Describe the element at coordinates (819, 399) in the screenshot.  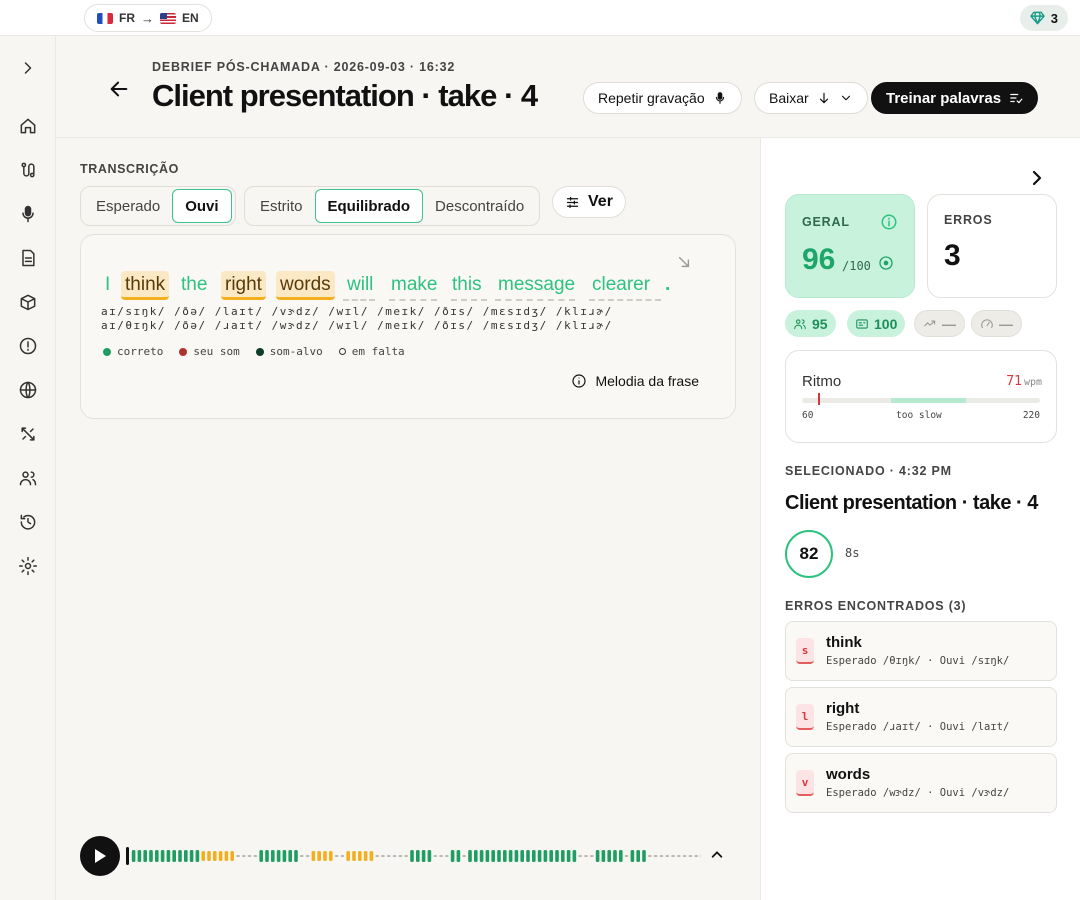
I see `rhythm-marker` at that location.